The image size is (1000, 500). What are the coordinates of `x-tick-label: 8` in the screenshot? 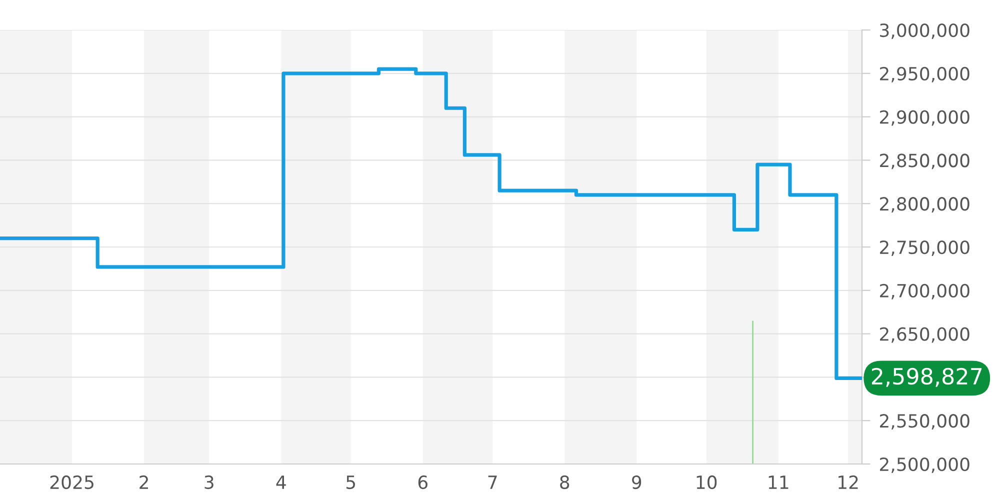 It's located at (565, 482).